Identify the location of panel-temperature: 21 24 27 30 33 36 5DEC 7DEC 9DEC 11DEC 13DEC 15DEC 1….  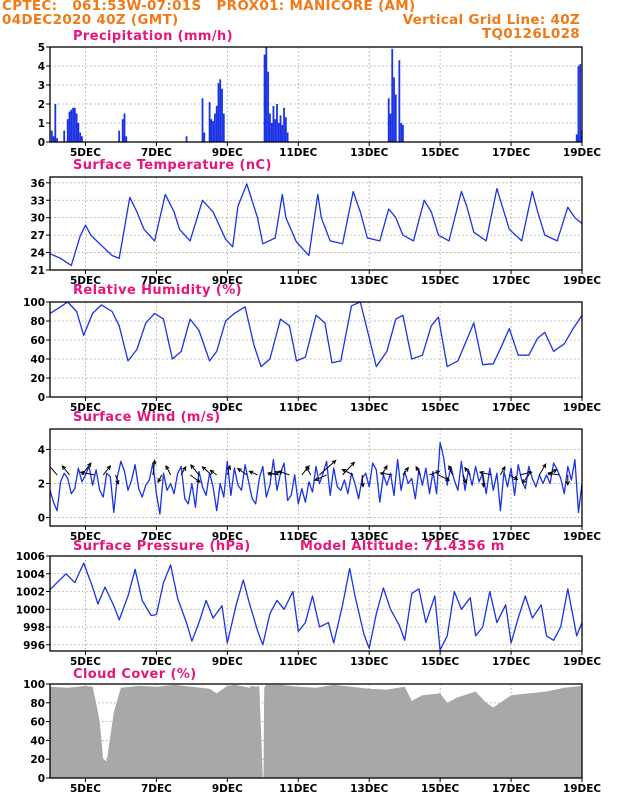
(315, 222).